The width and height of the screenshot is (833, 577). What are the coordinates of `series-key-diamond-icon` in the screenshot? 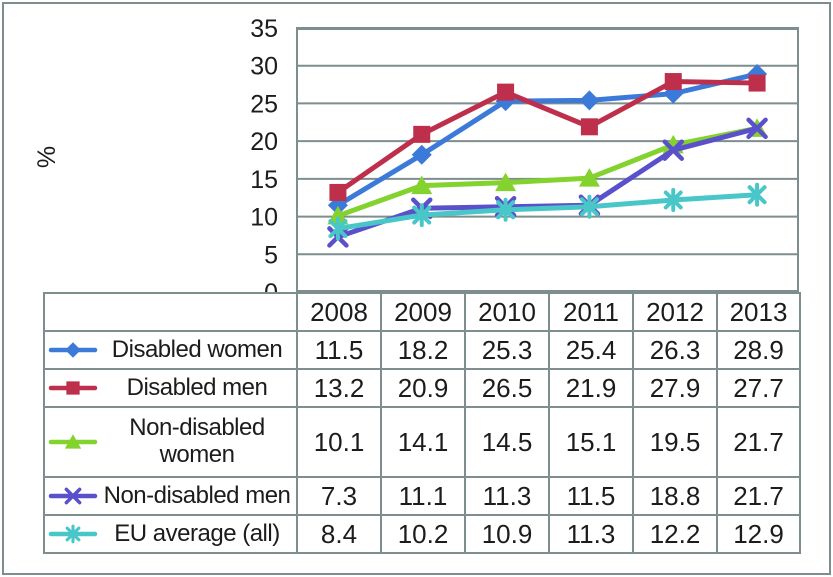 It's located at (73, 350).